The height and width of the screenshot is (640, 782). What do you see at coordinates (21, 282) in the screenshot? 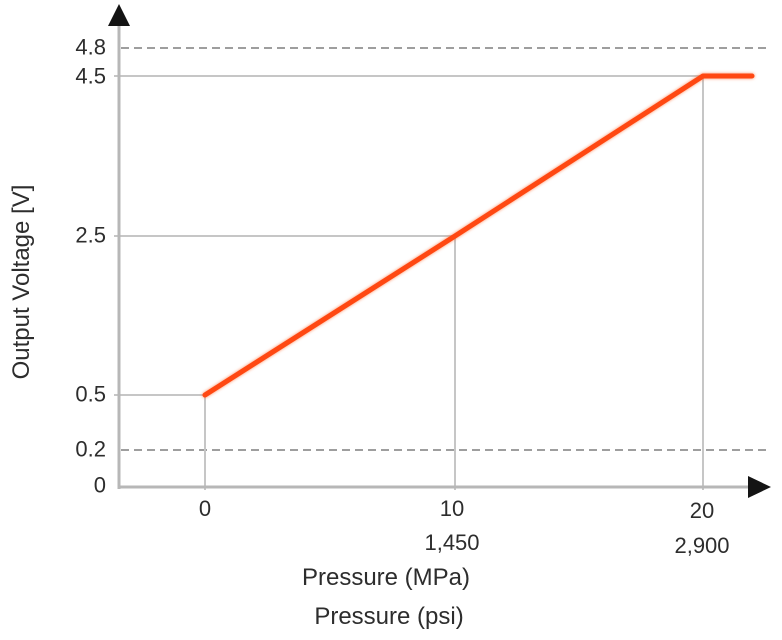
I see `y-axis-title: Output Voltage [V]` at bounding box center [21, 282].